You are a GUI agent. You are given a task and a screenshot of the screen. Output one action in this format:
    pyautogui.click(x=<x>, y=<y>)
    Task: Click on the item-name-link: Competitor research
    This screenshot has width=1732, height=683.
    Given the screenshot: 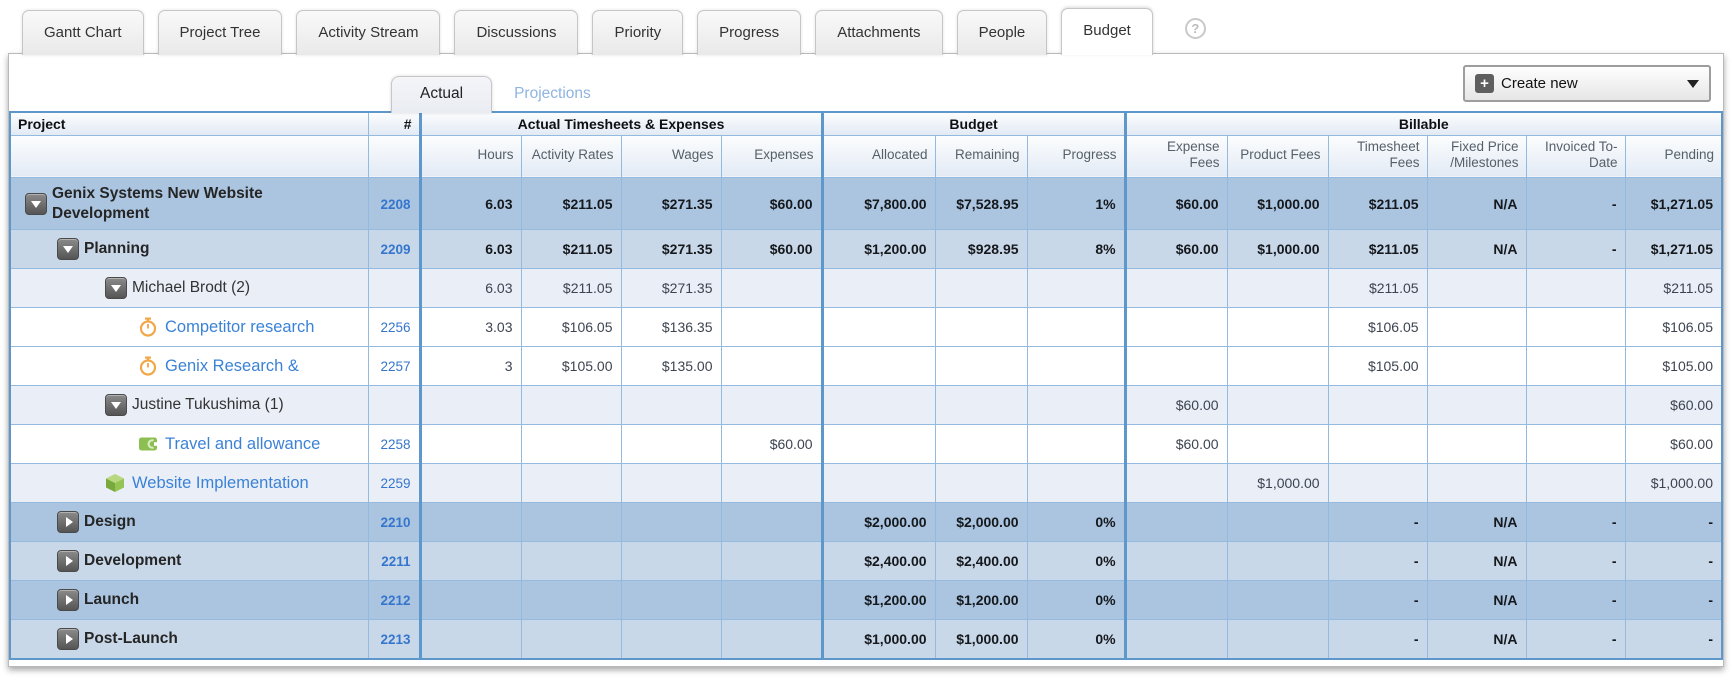 What is the action you would take?
    pyautogui.click(x=240, y=326)
    